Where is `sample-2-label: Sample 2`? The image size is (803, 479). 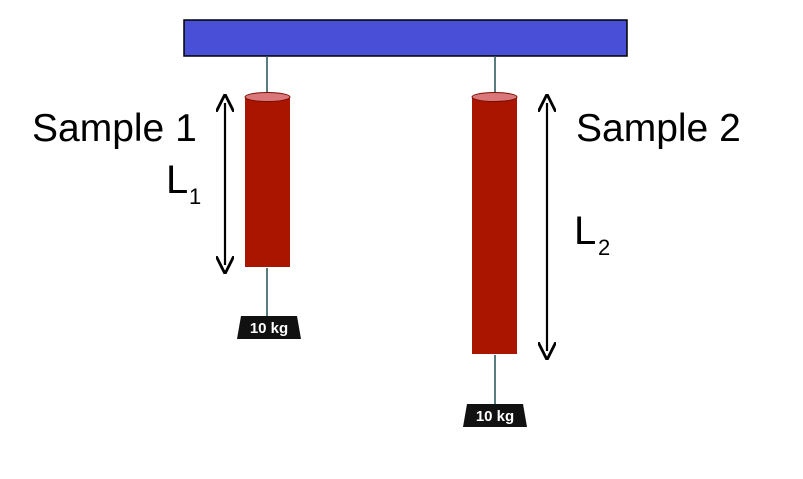 sample-2-label: Sample 2 is located at coordinates (658, 128).